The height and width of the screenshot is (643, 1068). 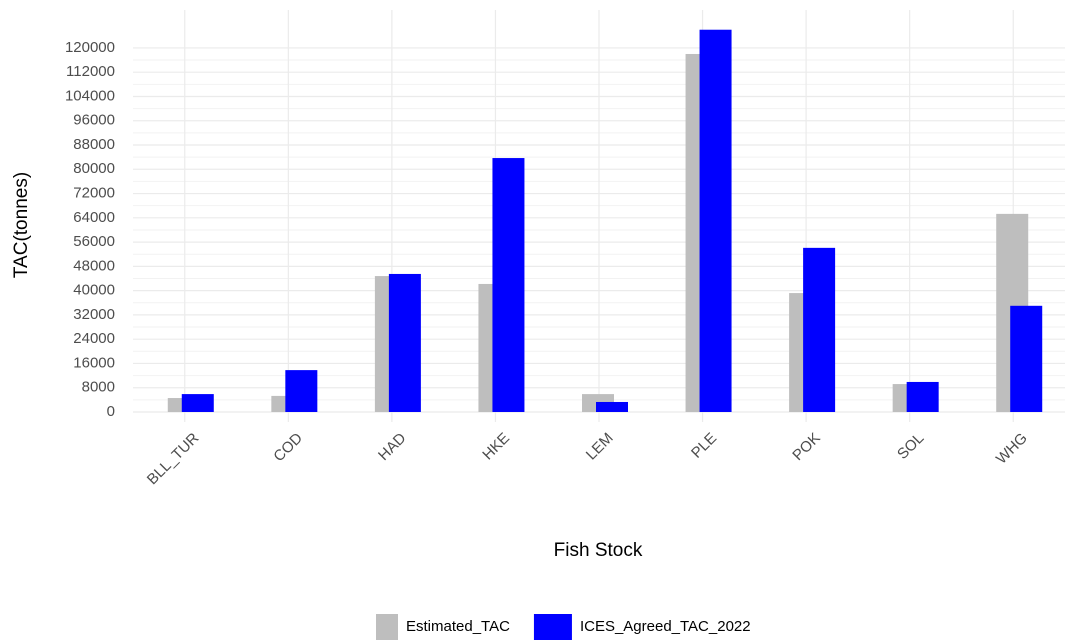 What do you see at coordinates (94, 217) in the screenshot?
I see `y-tick-label: 64000` at bounding box center [94, 217].